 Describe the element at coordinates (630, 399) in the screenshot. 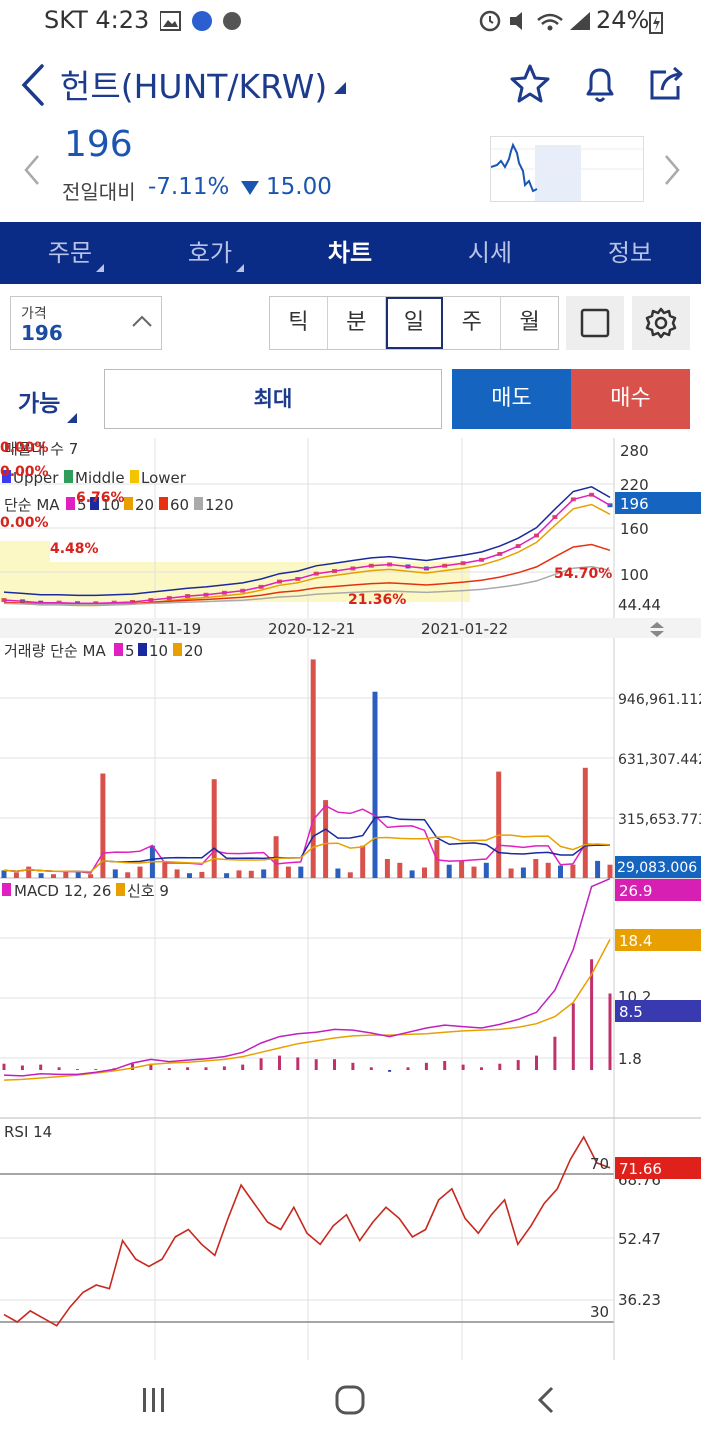

I see `buy-button: 매수` at that location.